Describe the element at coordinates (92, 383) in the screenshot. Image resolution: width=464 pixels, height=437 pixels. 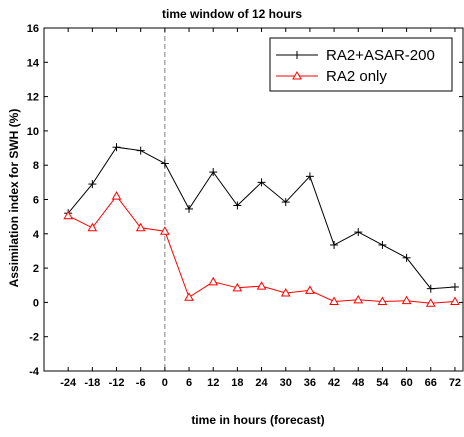
I see `x-tick-label: -18` at that location.